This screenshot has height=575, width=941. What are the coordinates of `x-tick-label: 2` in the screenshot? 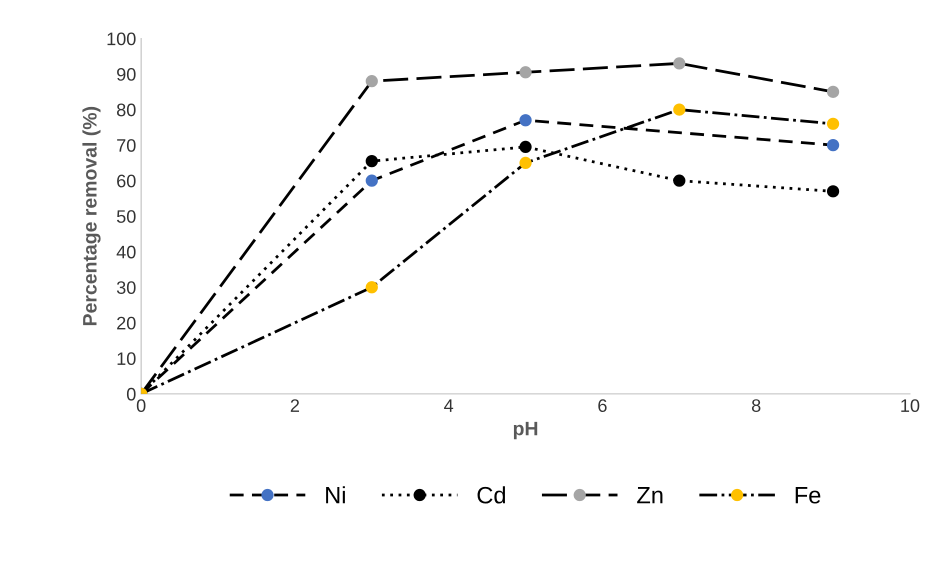 It's located at (295, 405).